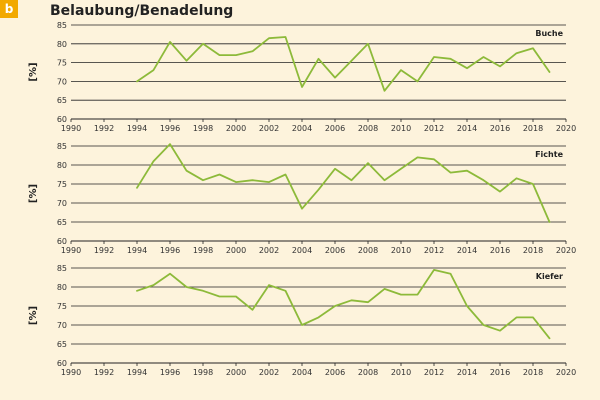  Describe the element at coordinates (549, 154) in the screenshot. I see `chart-title: Fichte` at that location.